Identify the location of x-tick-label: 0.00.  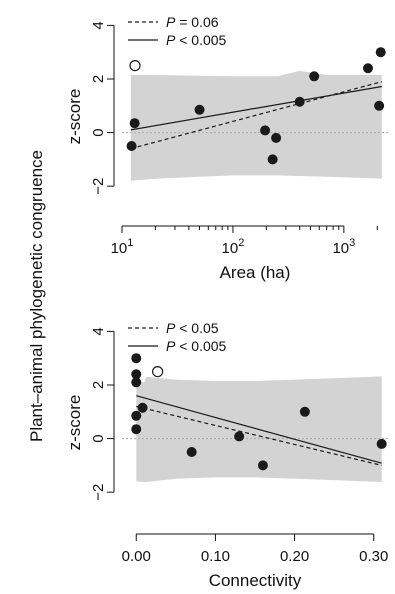
(136, 556).